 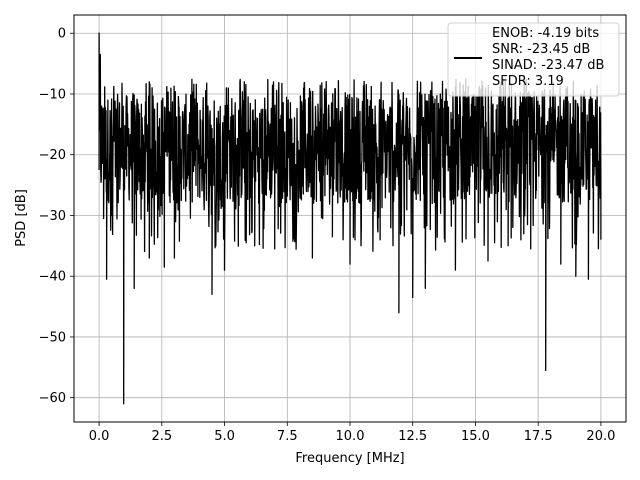 What do you see at coordinates (538, 436) in the screenshot?
I see `x-tick-label: 17.5` at bounding box center [538, 436].